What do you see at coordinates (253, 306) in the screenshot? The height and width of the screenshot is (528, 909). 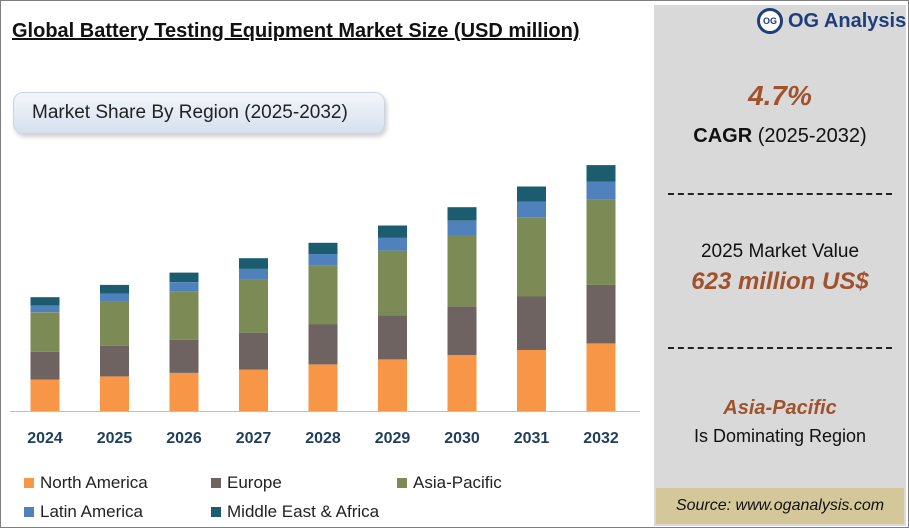 I see `bar-2027-asia-pacific` at bounding box center [253, 306].